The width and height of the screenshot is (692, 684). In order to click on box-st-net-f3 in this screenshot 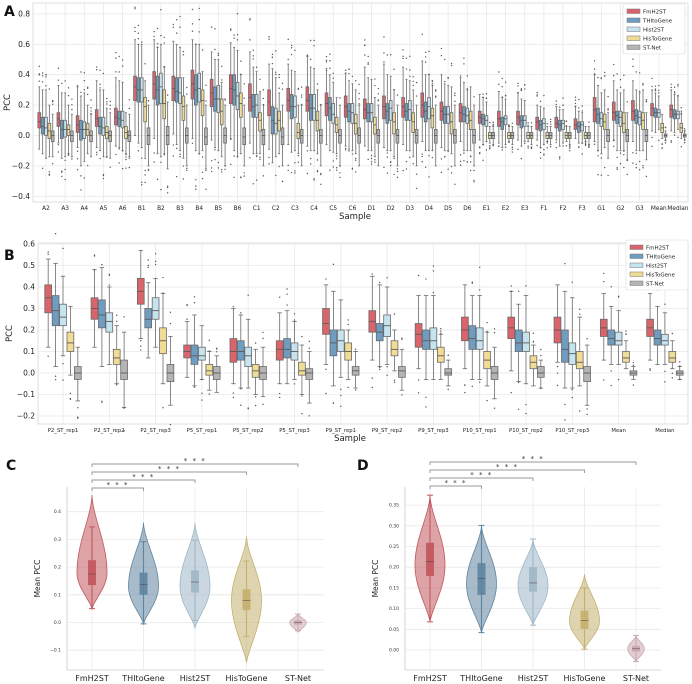, I will do `click(589, 135)`.